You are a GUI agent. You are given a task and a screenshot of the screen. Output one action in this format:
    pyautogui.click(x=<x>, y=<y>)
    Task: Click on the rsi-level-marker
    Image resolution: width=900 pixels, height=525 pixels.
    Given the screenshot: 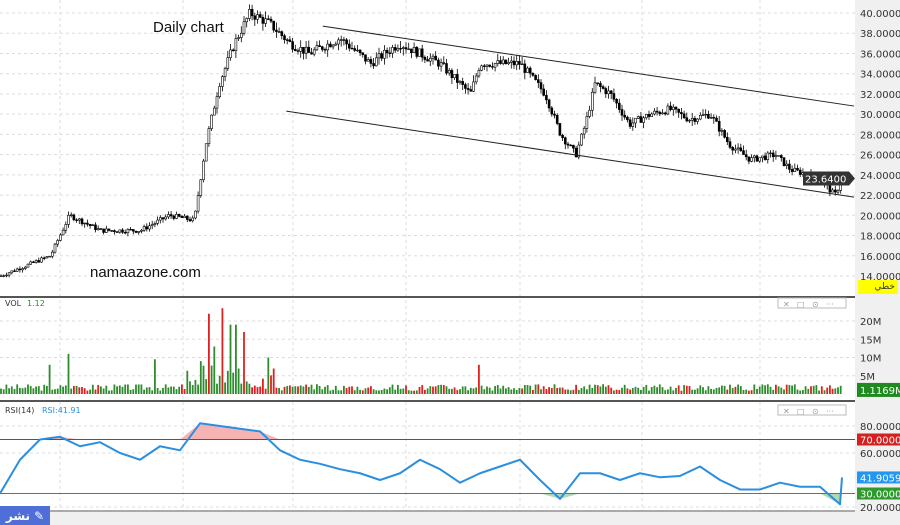 What is the action you would take?
    pyautogui.click(x=878, y=493)
    